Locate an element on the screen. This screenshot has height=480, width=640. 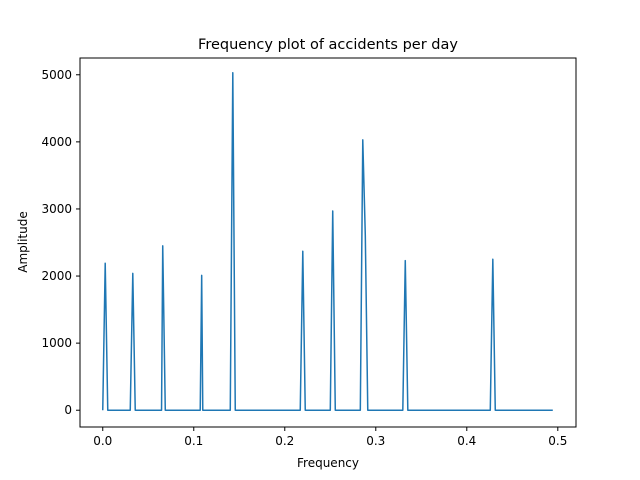
x-tick-label: 0.2 is located at coordinates (284, 441).